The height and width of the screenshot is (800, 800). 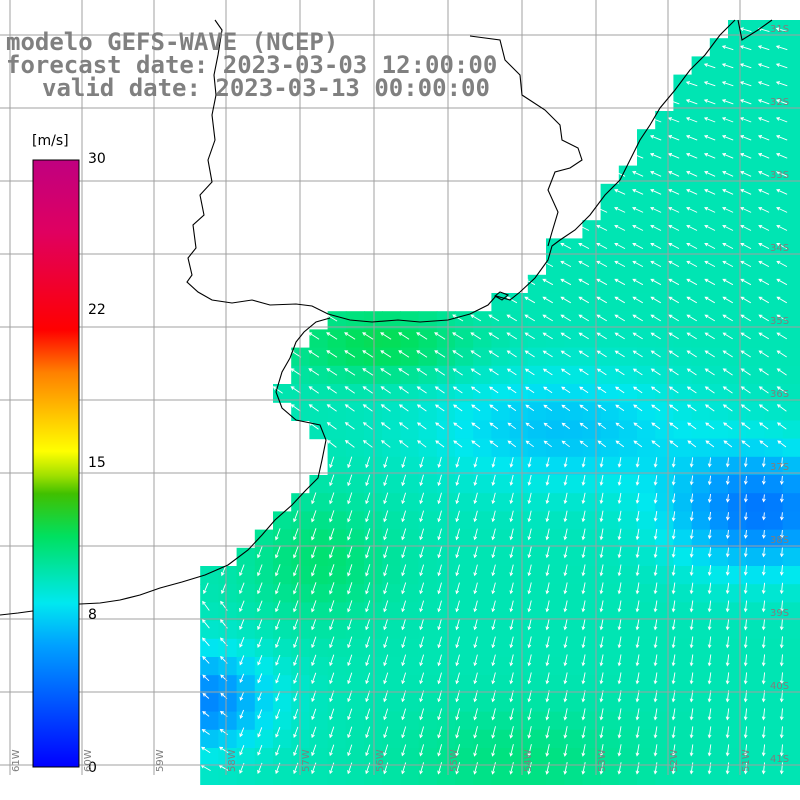 What do you see at coordinates (97, 159) in the screenshot?
I see `colorbar-tick-30: 30` at bounding box center [97, 159].